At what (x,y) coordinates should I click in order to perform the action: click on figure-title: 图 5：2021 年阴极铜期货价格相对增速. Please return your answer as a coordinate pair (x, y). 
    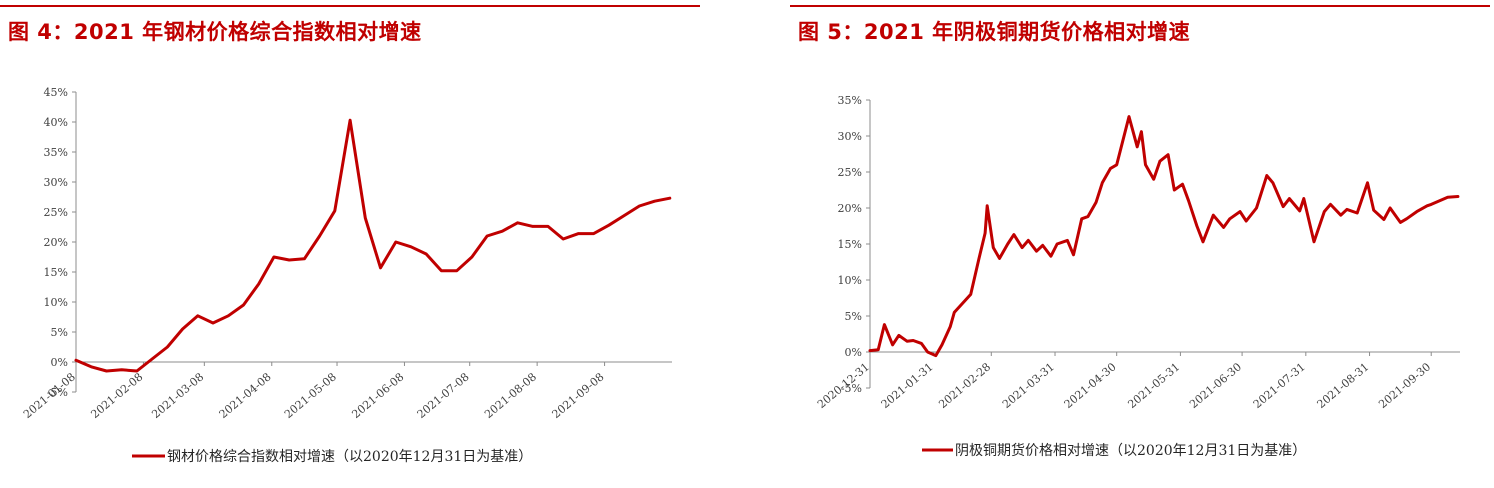
    Looking at the image, I should click on (994, 32).